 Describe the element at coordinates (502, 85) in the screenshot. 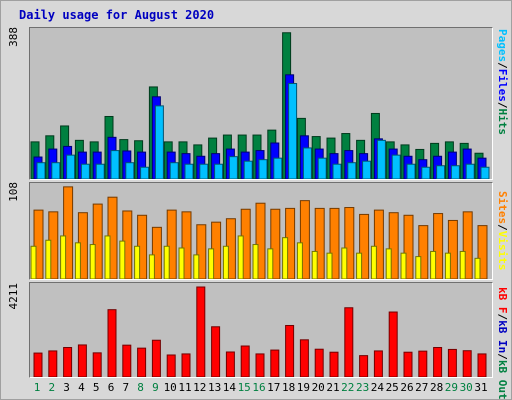

I see `legend-files: Files` at that location.